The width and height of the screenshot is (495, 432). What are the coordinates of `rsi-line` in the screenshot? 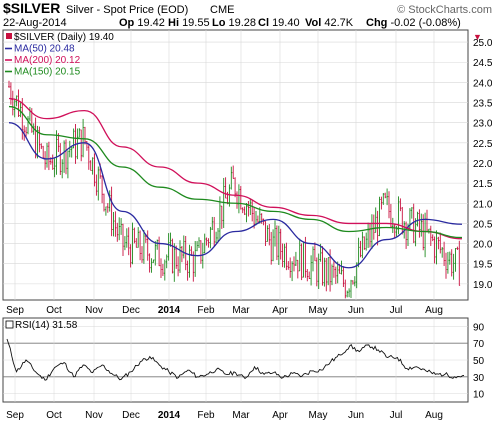 It's located at (235, 359).